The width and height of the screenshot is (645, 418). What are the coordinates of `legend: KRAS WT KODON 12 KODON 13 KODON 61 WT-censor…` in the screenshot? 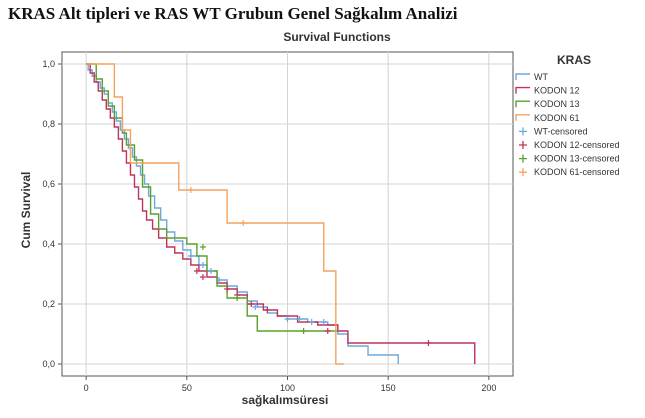 It's located at (567, 115).